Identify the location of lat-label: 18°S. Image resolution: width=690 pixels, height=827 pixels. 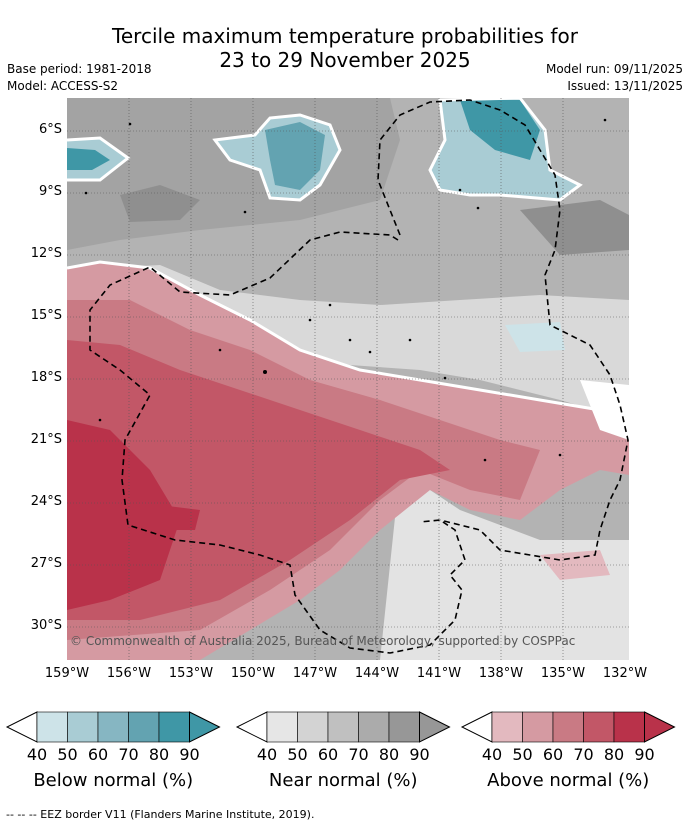
(46, 377).